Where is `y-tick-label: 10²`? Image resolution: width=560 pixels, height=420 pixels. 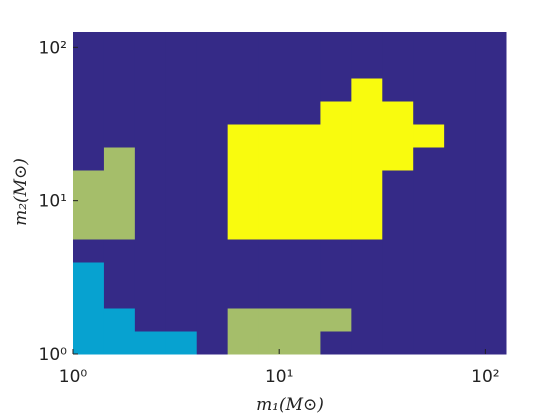
y-tick-label: 10² is located at coordinates (53, 48).